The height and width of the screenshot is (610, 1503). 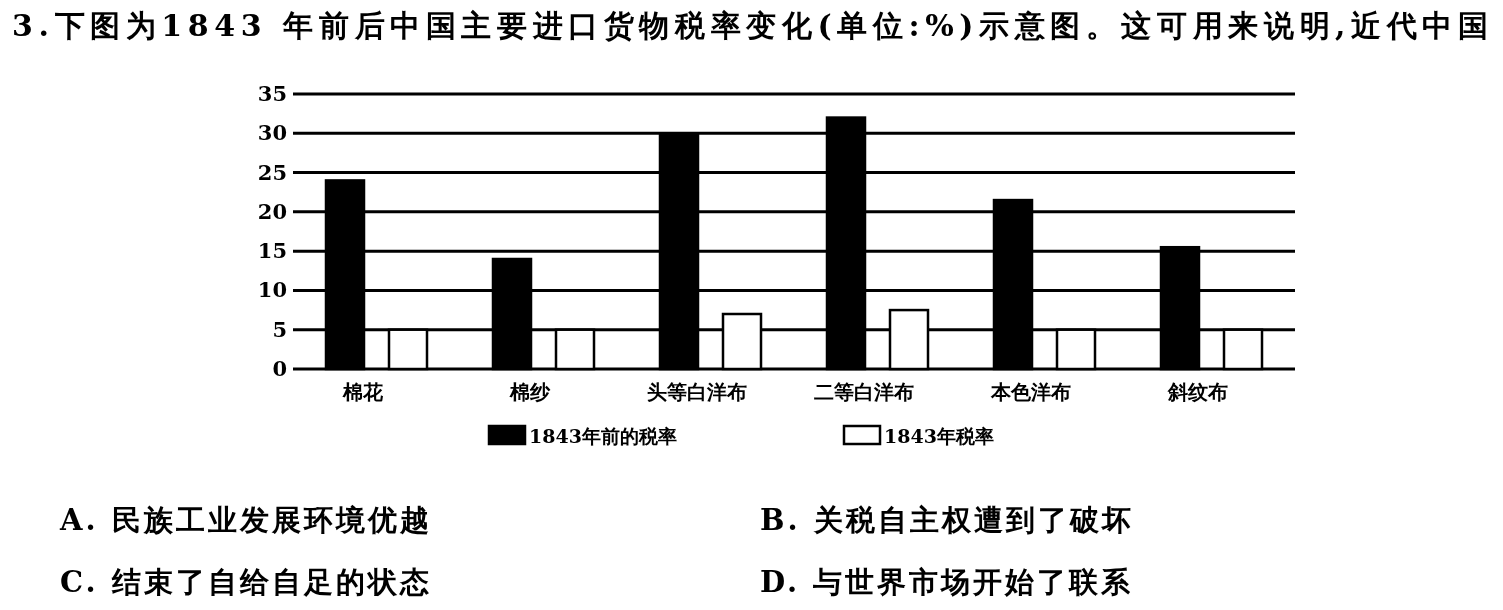 What do you see at coordinates (750, 25) in the screenshot?
I see `title: 3.下图为1843 年前后中国主要进口货物税率变化(单位:%)示意图。这可用来说明,近代中国` at bounding box center [750, 25].